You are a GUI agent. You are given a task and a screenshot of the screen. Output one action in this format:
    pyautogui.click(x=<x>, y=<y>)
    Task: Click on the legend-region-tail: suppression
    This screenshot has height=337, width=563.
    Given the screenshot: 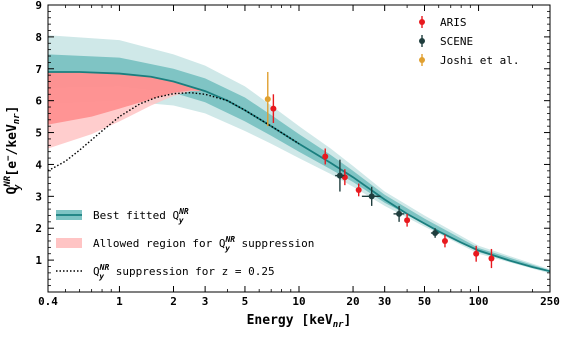 What is the action you would take?
    pyautogui.click(x=274, y=243)
    